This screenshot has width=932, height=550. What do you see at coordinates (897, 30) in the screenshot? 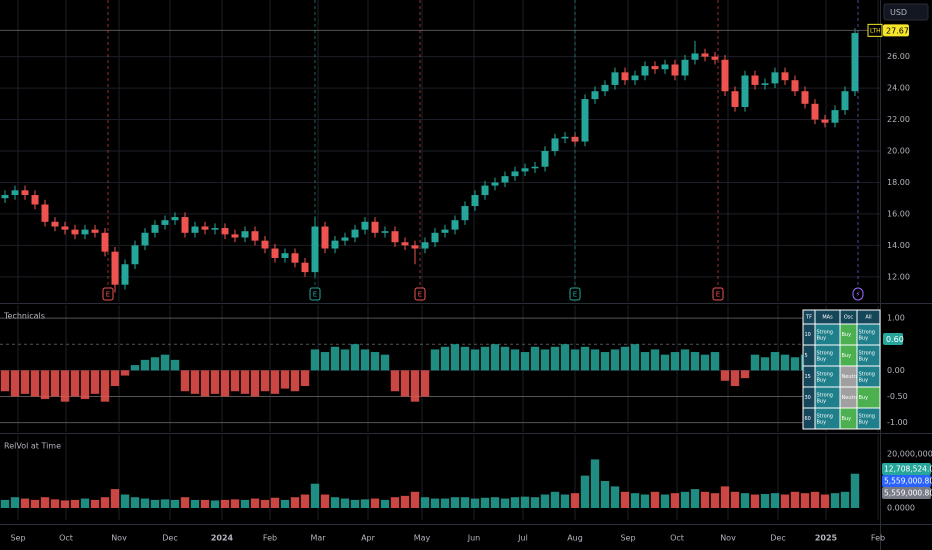
I see `level-value: 27.67` at bounding box center [897, 30].